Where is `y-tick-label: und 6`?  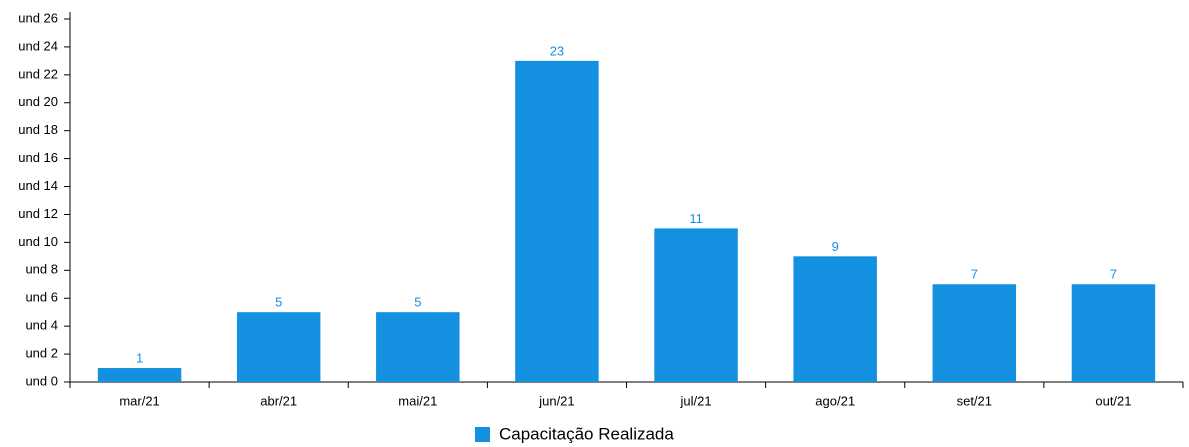
y-tick-label: und 6 is located at coordinates (41, 297).